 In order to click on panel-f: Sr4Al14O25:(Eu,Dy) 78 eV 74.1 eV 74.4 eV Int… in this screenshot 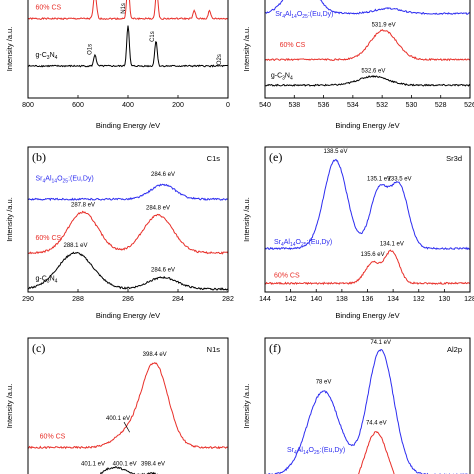, I will do `click(356, 405)`.